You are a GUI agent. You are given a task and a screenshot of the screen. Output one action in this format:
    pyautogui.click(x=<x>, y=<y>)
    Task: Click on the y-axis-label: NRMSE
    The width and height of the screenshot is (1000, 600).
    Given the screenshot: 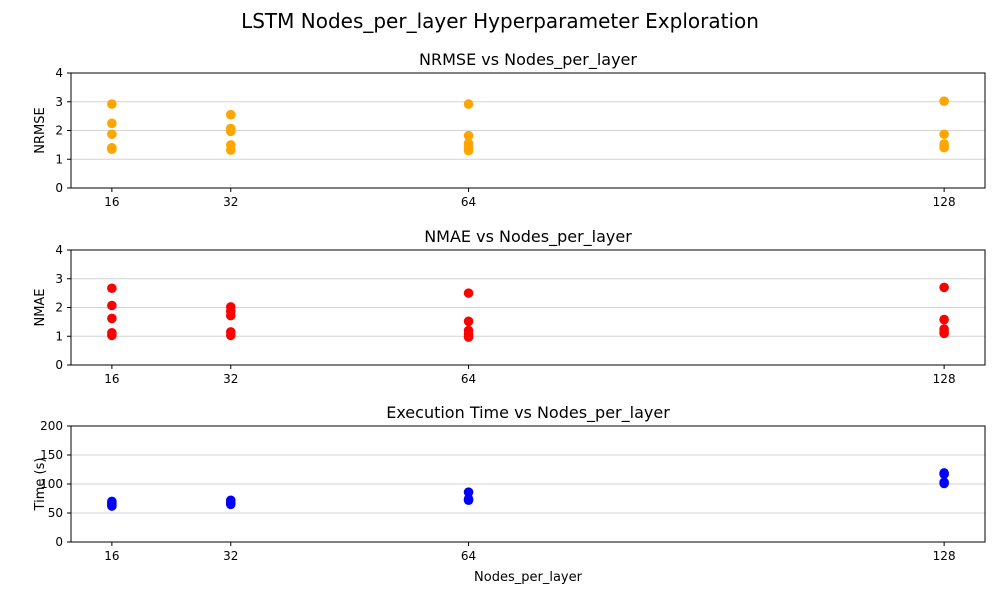 What is the action you would take?
    pyautogui.click(x=40, y=130)
    